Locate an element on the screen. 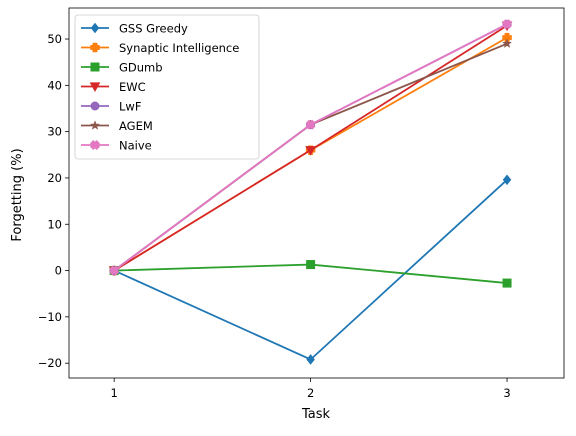 The height and width of the screenshot is (436, 576). legend-item-gdumb: GDumb is located at coordinates (122, 68).